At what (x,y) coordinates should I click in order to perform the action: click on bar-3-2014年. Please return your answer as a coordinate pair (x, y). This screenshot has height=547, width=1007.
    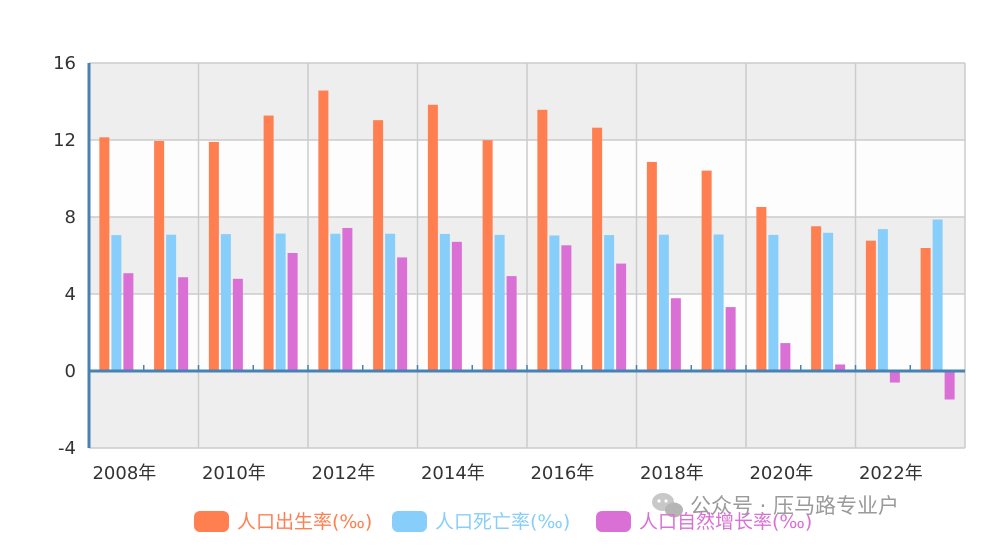
    Looking at the image, I should click on (456, 306).